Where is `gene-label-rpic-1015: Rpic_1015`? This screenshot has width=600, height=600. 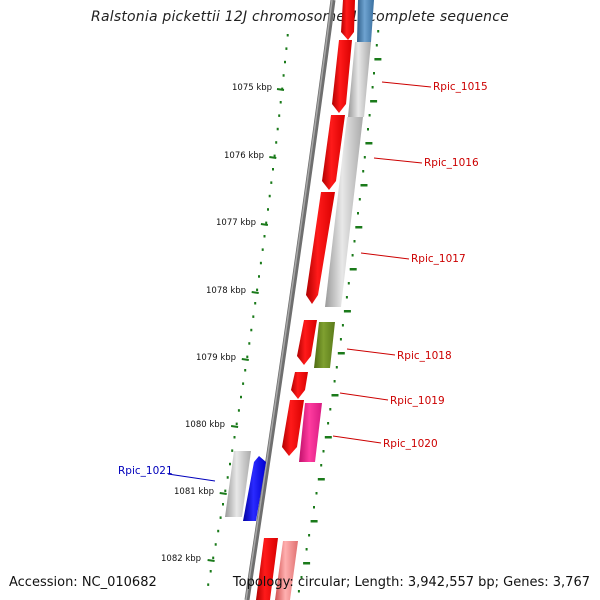
gene-label-rpic-1015: Rpic_1015 is located at coordinates (460, 87).